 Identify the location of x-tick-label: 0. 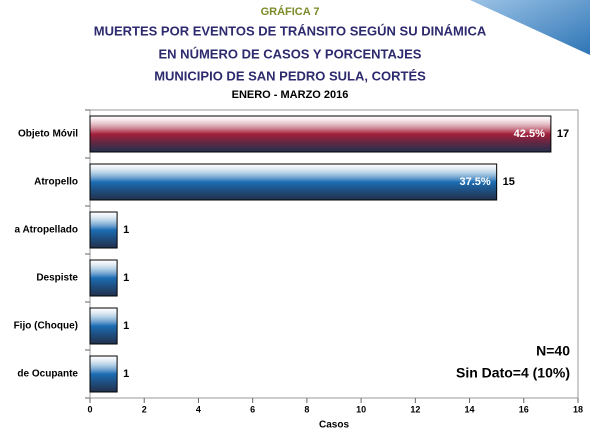
(89, 409).